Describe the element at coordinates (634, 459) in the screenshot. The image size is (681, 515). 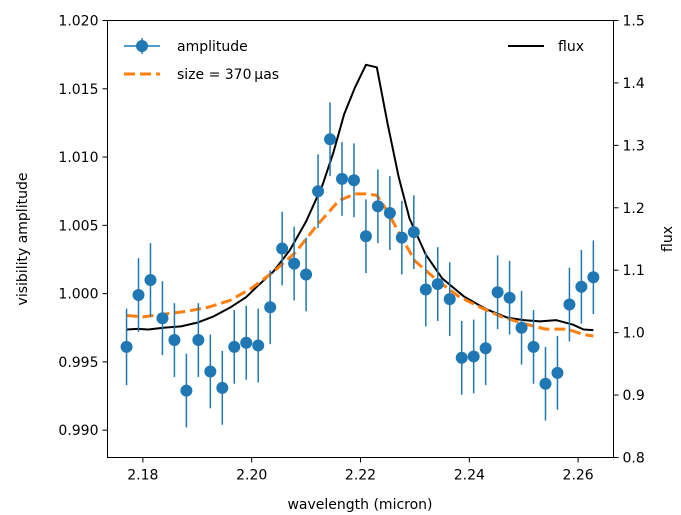
I see `y2-tick-label: 0.8` at that location.